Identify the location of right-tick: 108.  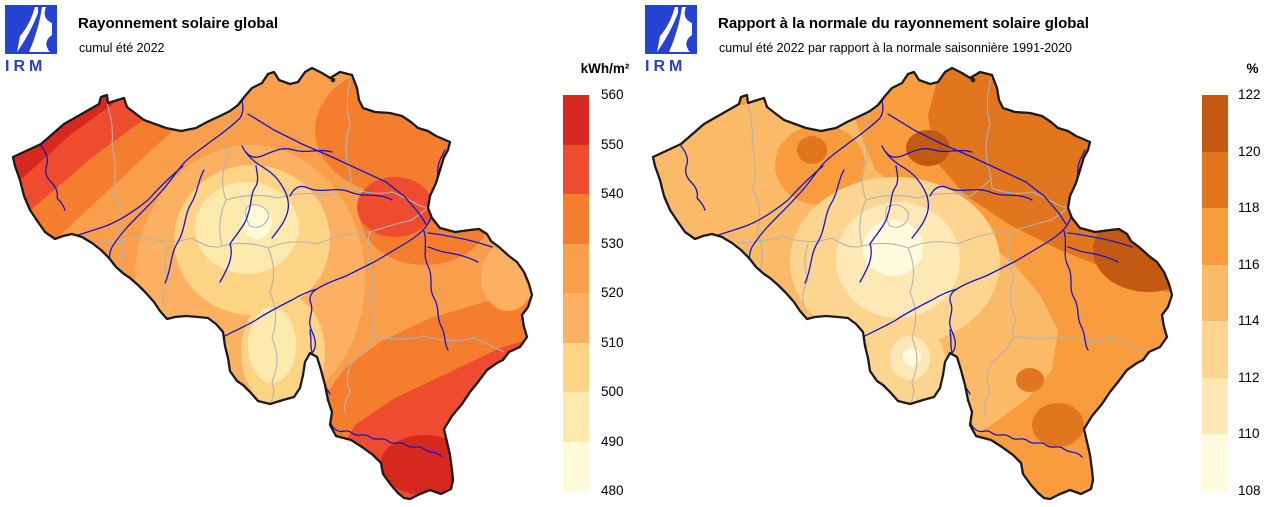
(1249, 490).